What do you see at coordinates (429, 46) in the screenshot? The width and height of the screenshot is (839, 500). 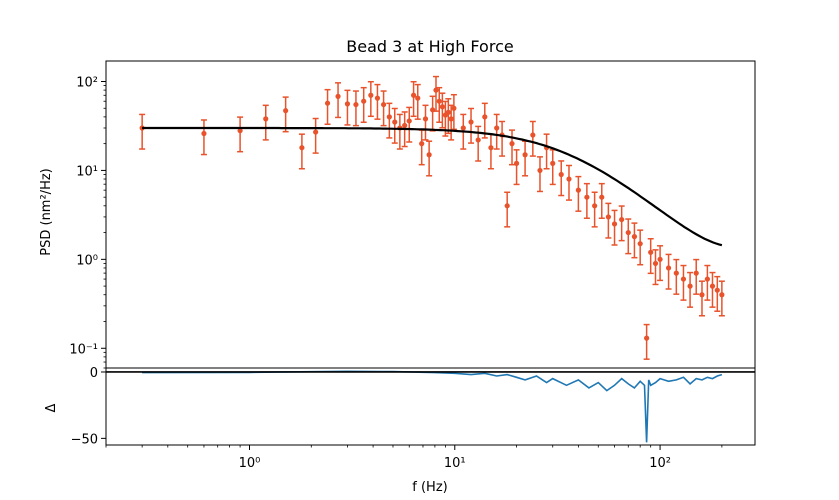 I see `chart-title: Bead 3 at High Force` at bounding box center [429, 46].